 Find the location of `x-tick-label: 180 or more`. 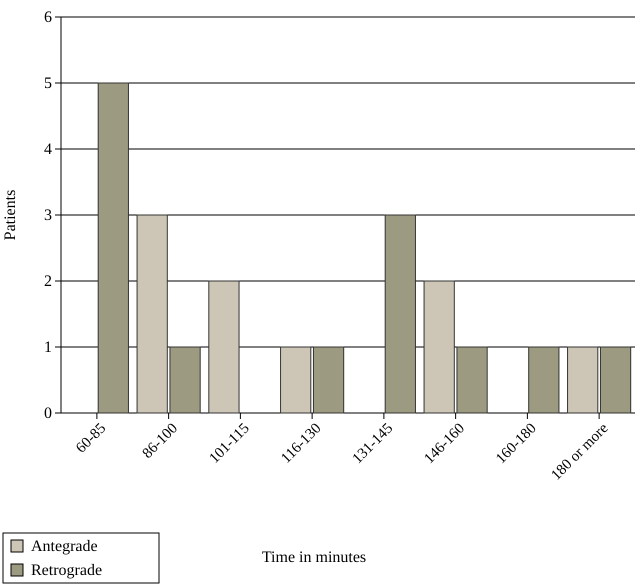

x-tick-label: 180 or more is located at coordinates (580, 452).